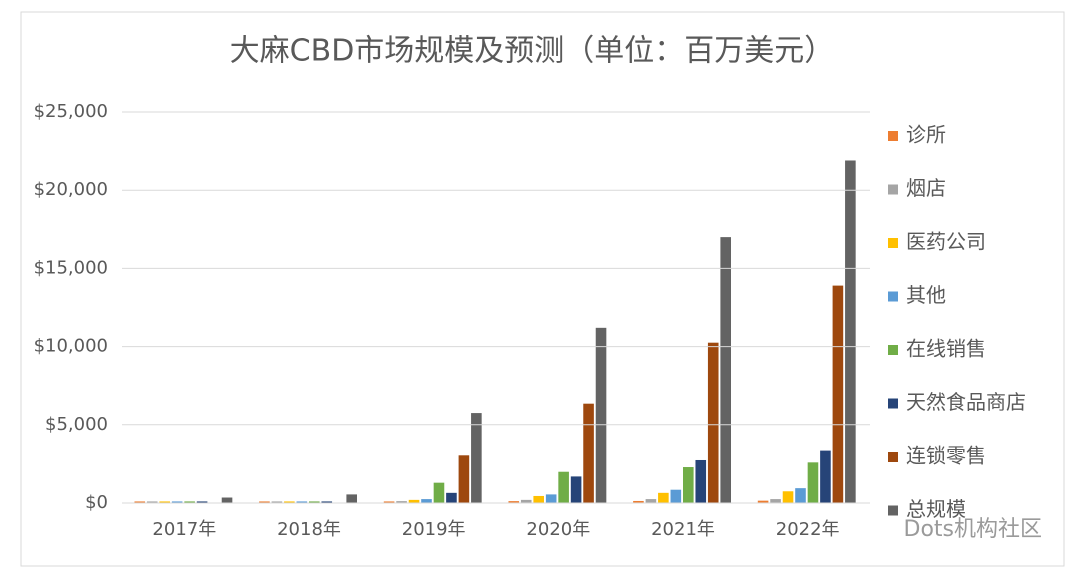 Image resolution: width=1080 pixels, height=577 pixels. I want to click on x-tick-label: 2021年, so click(683, 529).